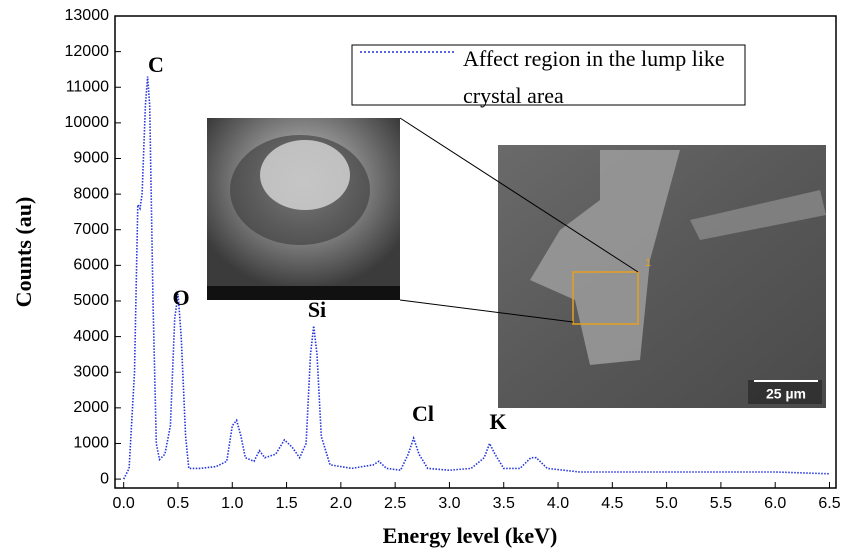  I want to click on y-tick-label: 2000, so click(91, 407).